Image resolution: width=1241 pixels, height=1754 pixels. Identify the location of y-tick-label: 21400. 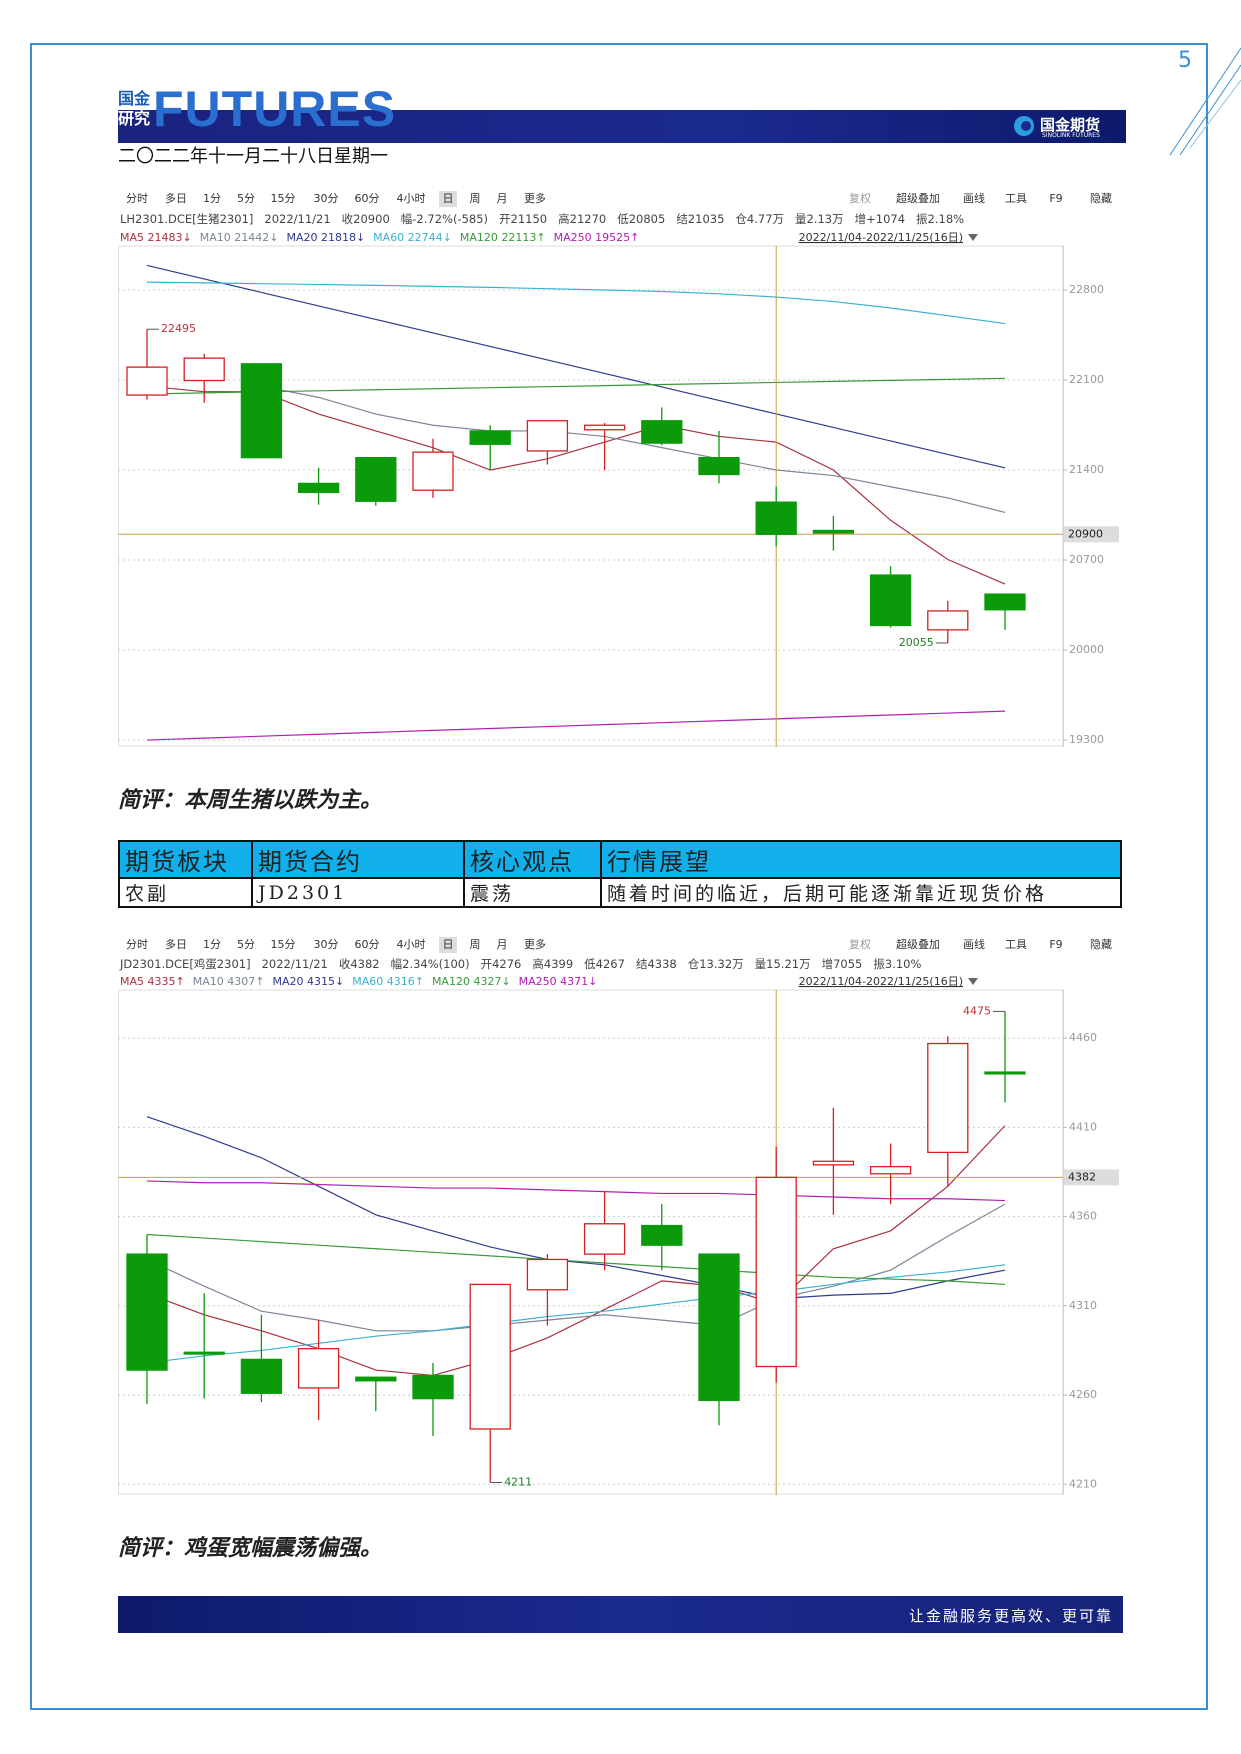
(1086, 469).